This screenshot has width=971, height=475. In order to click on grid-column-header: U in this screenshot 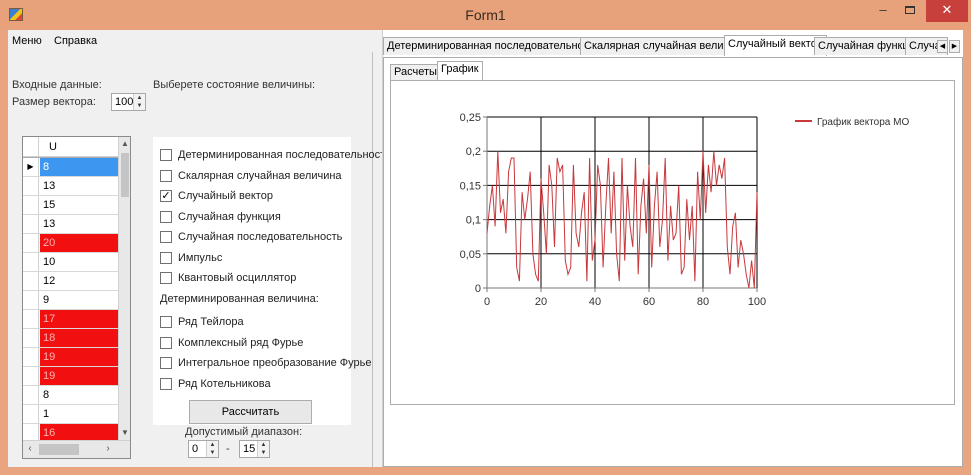, I will do `click(53, 147)`.